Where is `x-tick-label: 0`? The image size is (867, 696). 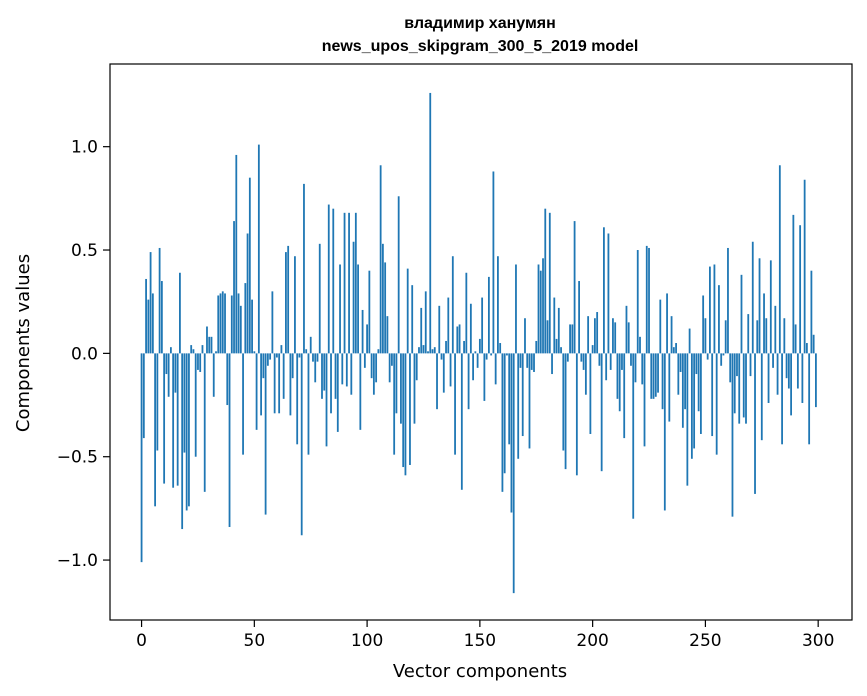 x-tick-label: 0 is located at coordinates (141, 641).